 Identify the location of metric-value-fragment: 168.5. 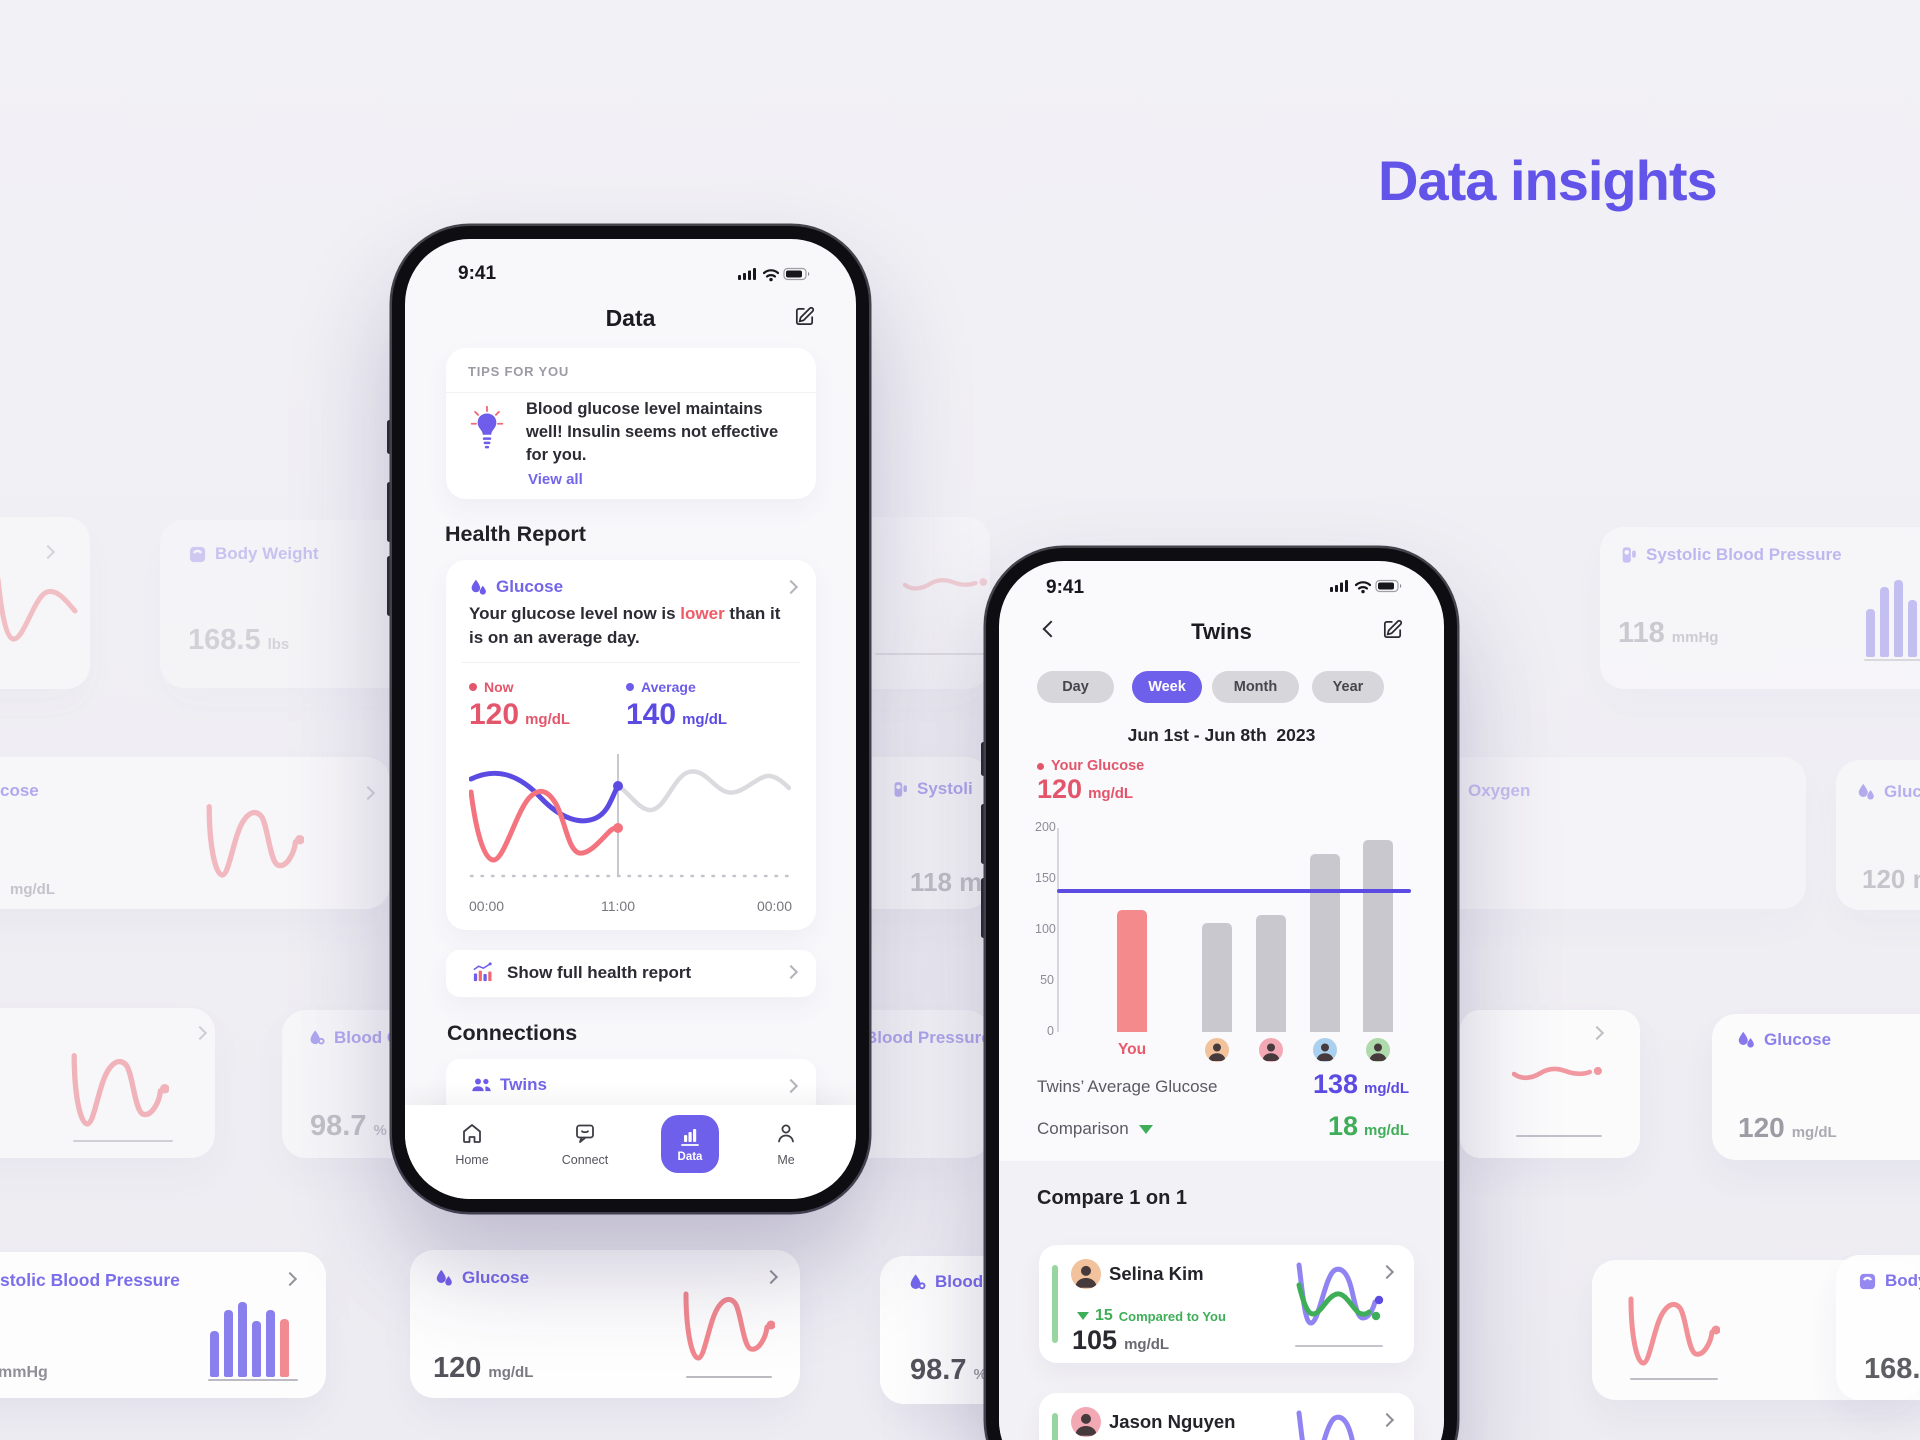
(1892, 1369).